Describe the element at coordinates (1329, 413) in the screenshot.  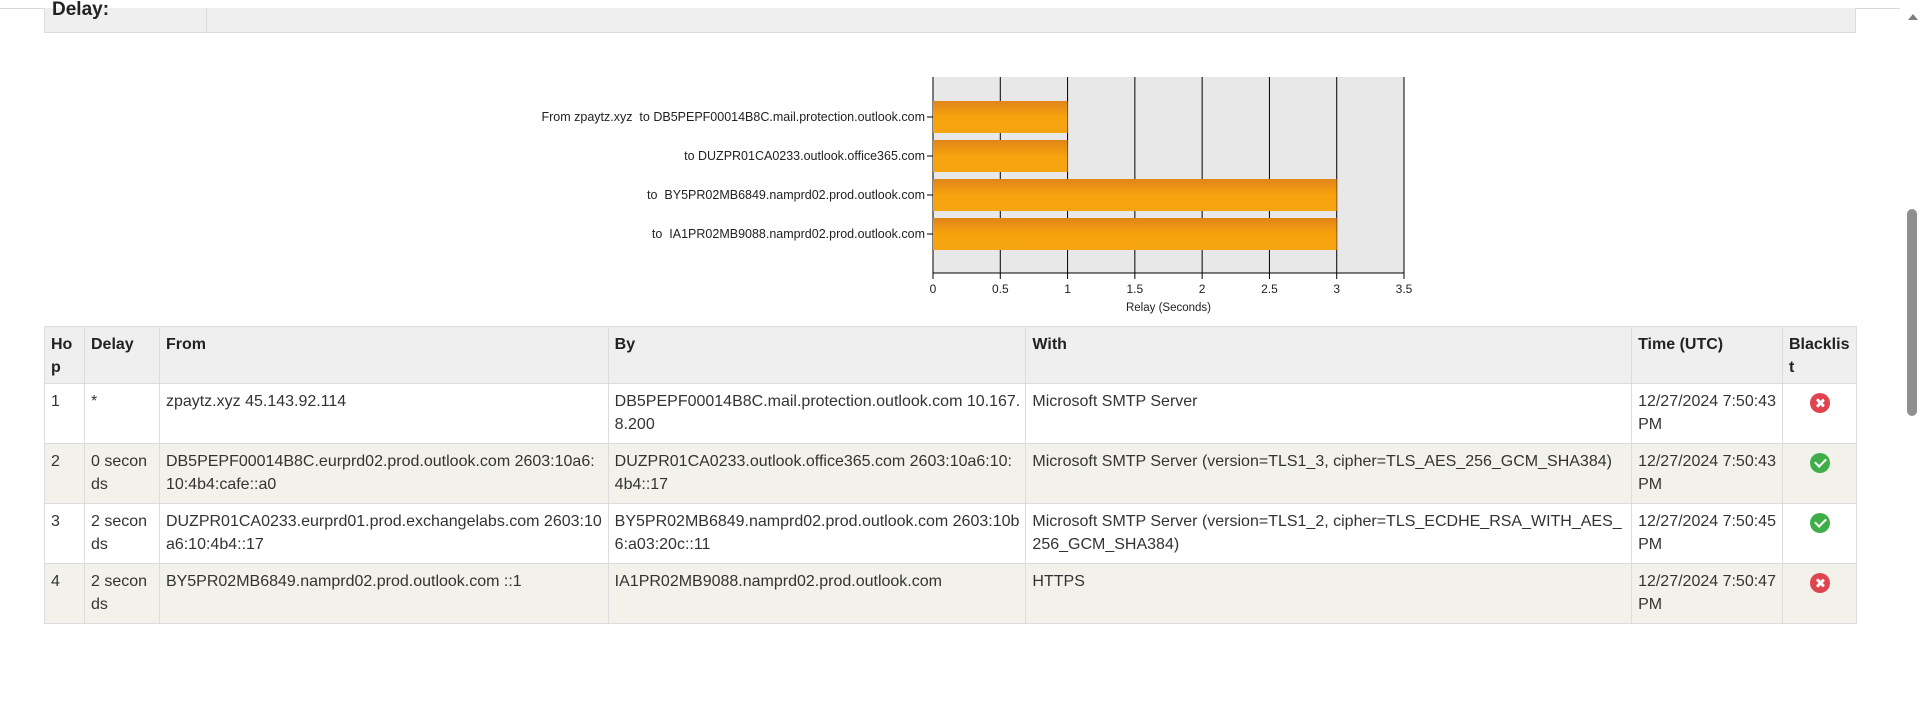
I see `cell-with: Microsoft SMTP Server` at that location.